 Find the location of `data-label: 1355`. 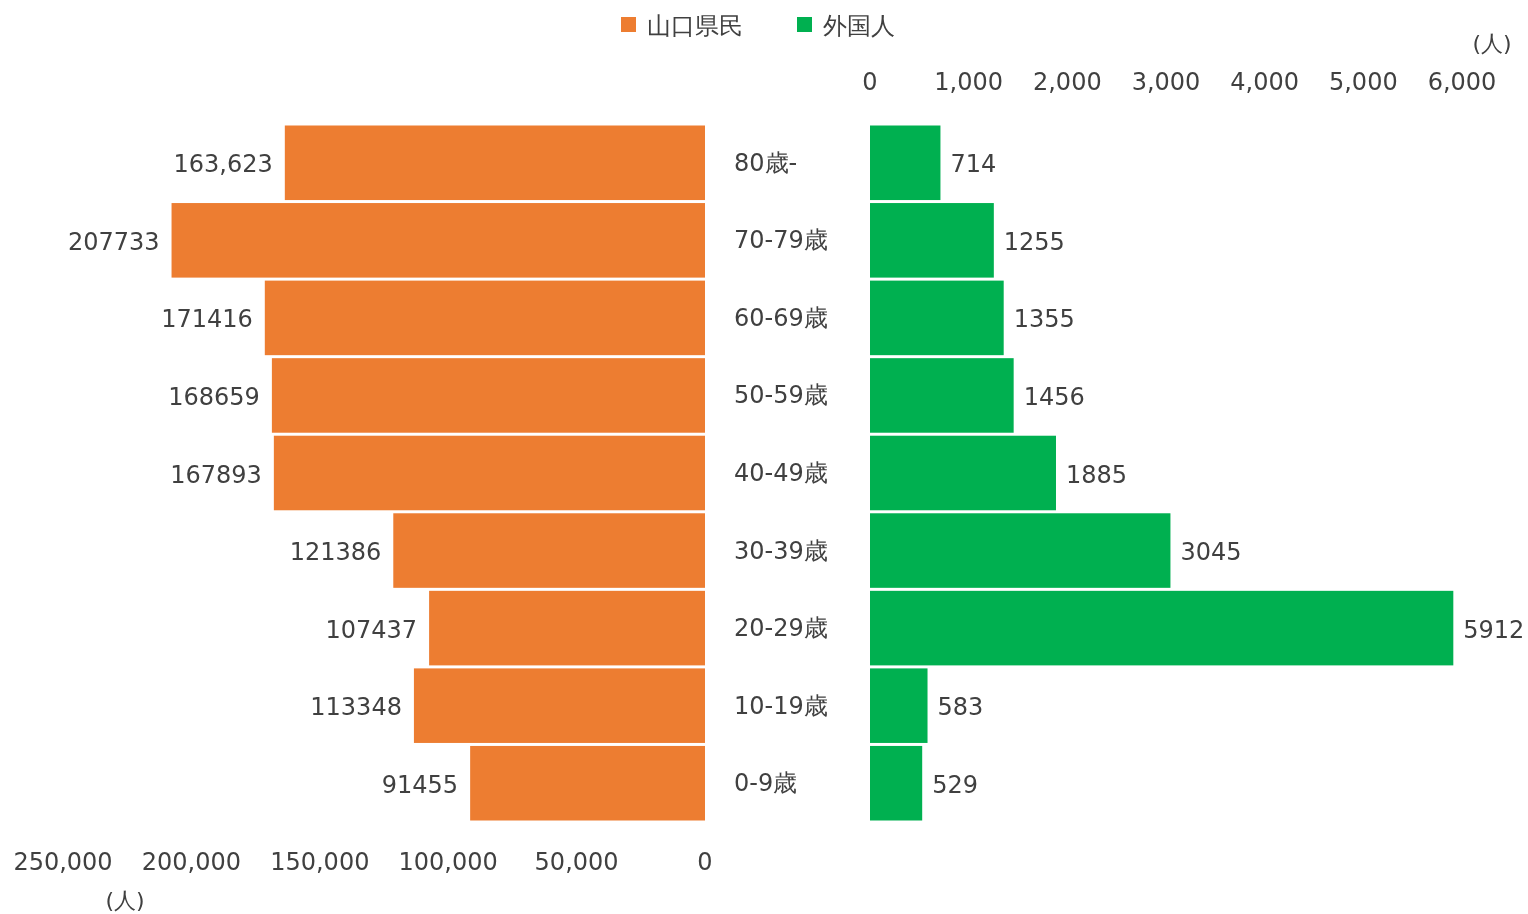

data-label: 1355 is located at coordinates (1044, 319).